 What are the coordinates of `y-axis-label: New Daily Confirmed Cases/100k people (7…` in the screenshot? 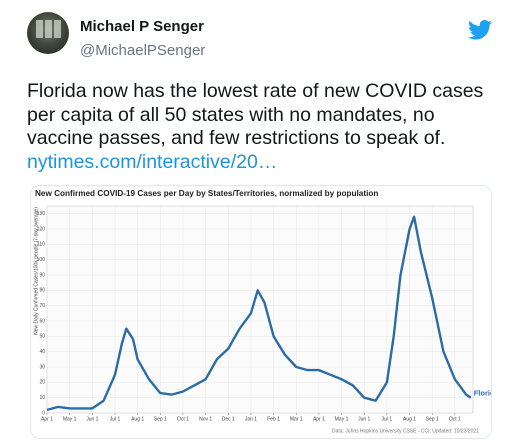 It's located at (36, 271).